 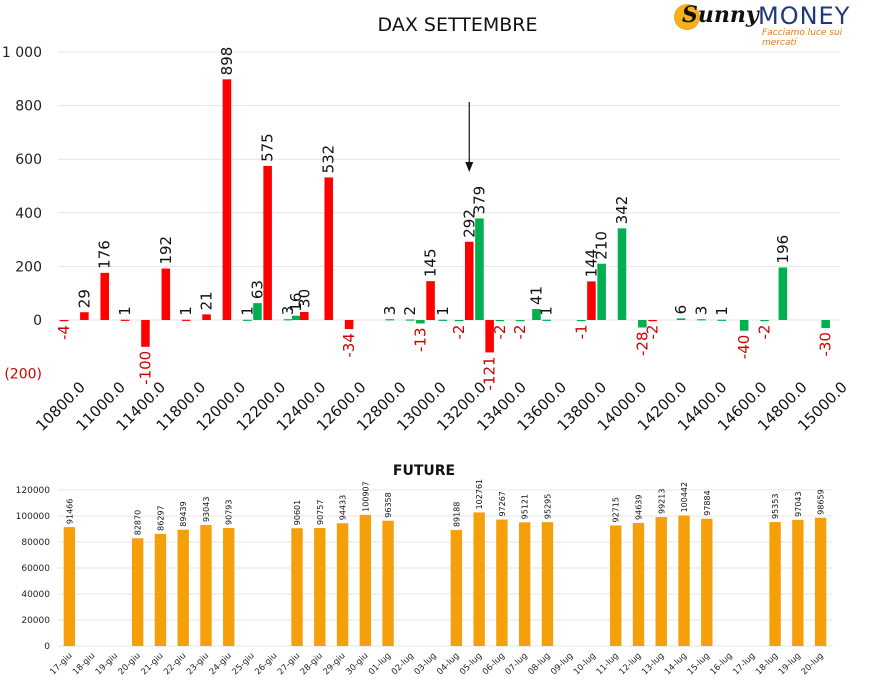 What do you see at coordinates (160, 517) in the screenshot?
I see `bar-data-label: 86297` at bounding box center [160, 517].